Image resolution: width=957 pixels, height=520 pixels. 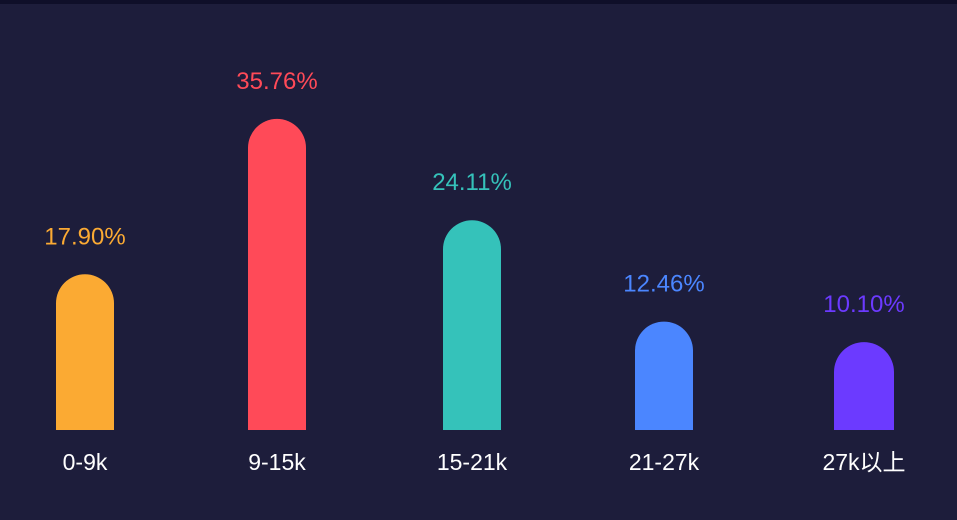 I want to click on bar-21-27k, so click(x=664, y=375).